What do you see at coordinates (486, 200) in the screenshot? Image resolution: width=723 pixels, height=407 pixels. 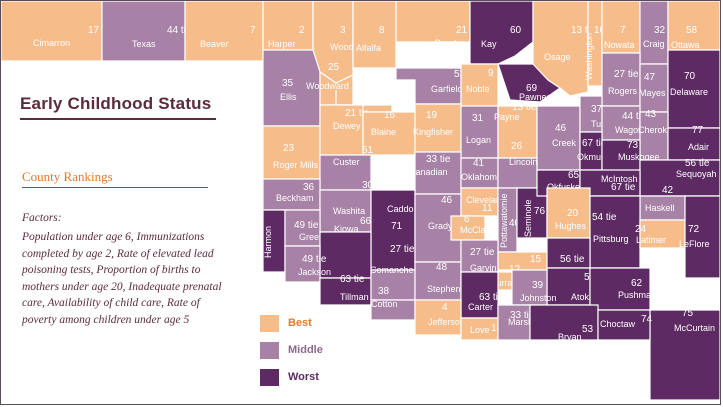 I see `county-name-cleveland: Cleveland` at bounding box center [486, 200].